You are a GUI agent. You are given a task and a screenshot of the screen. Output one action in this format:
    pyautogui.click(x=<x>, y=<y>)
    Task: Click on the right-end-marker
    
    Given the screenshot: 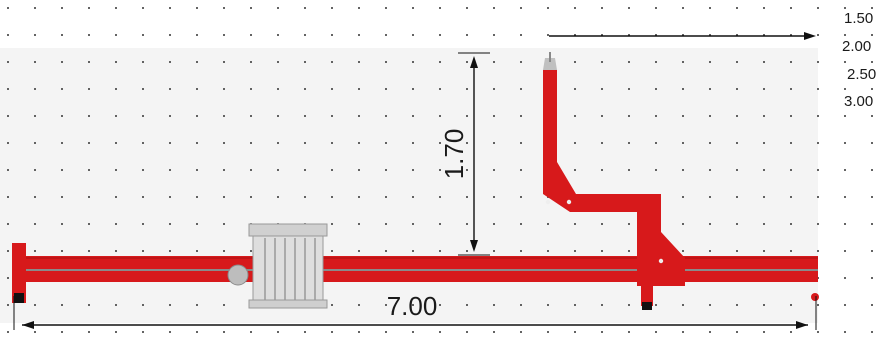 What is the action you would take?
    pyautogui.click(x=815, y=297)
    